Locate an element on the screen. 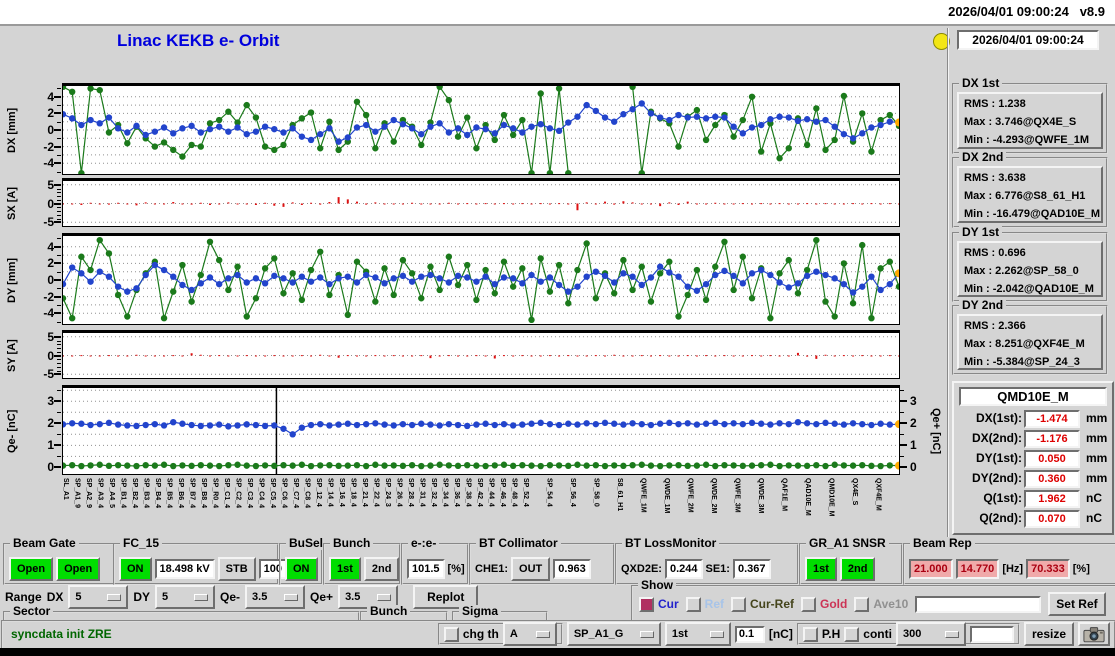 The width and height of the screenshot is (1115, 656). show-ave10-label: Ave10 is located at coordinates (891, 604).